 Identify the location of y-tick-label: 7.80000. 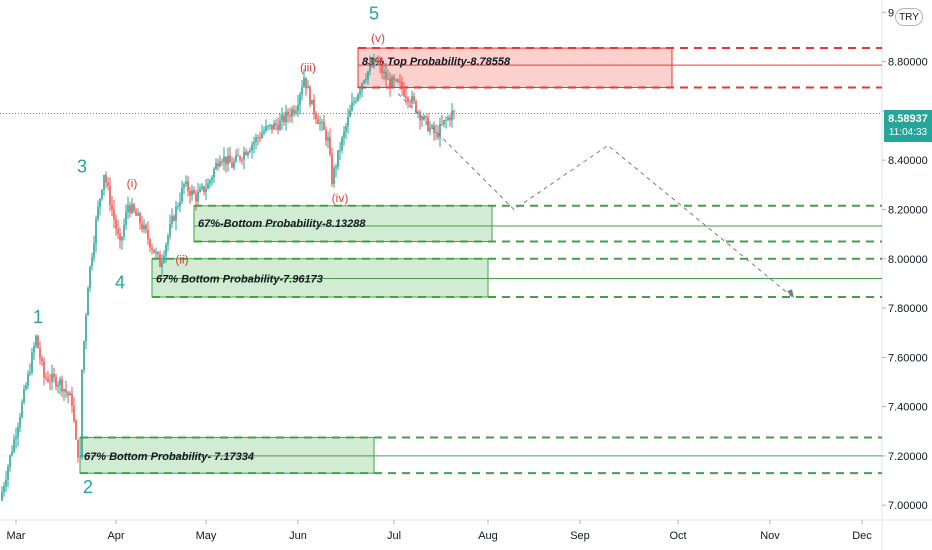
(908, 309).